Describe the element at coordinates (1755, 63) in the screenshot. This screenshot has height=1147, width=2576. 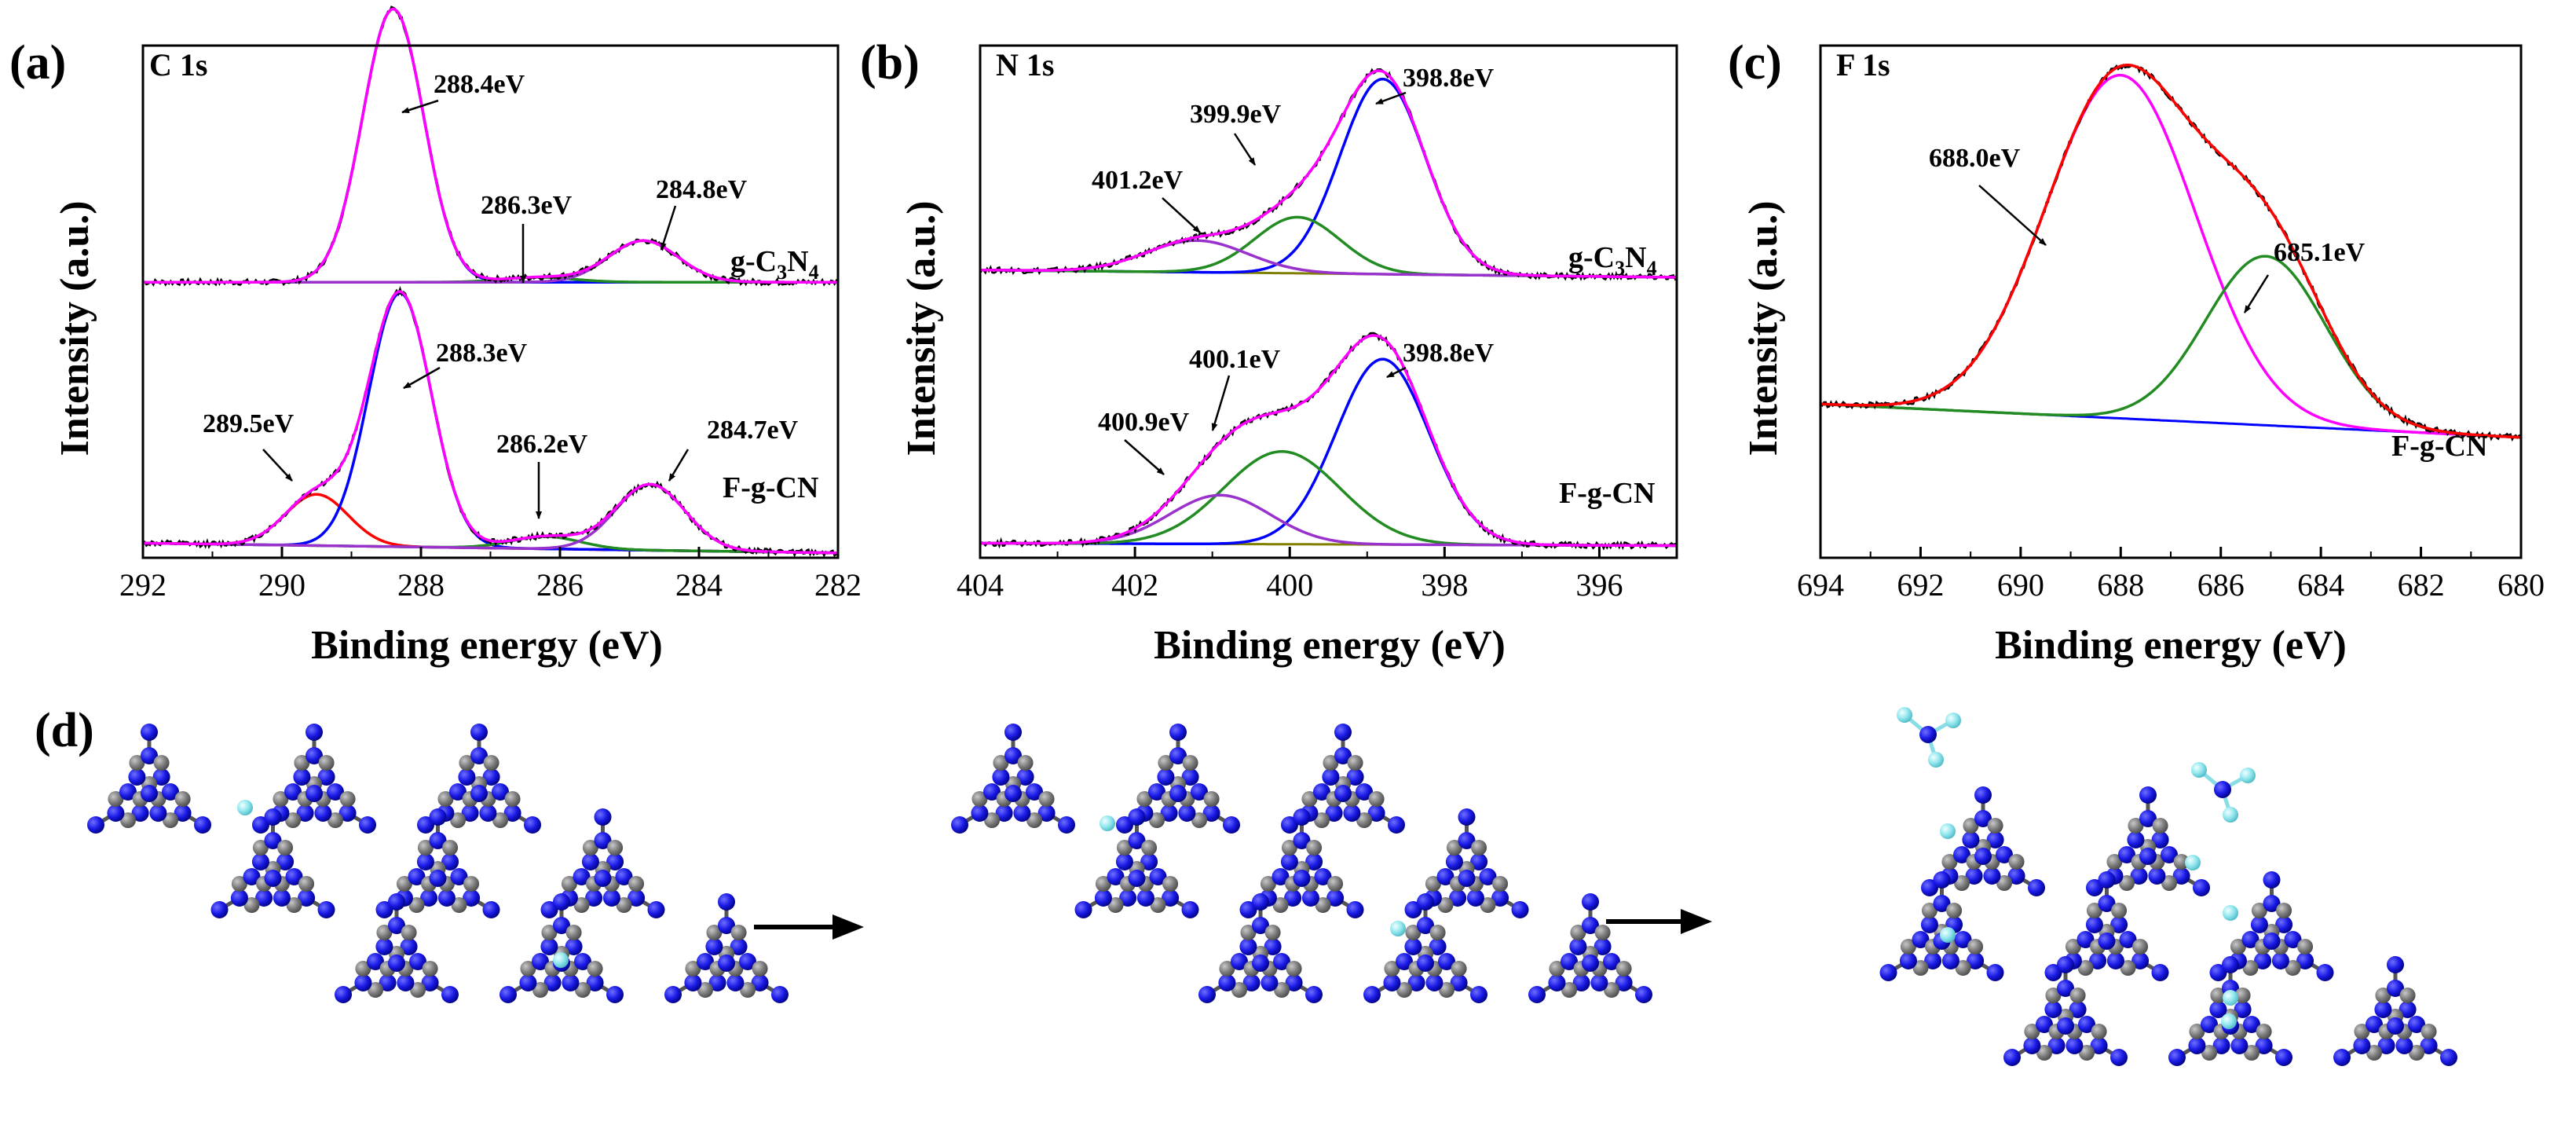
I see `panel-label: (c)` at that location.